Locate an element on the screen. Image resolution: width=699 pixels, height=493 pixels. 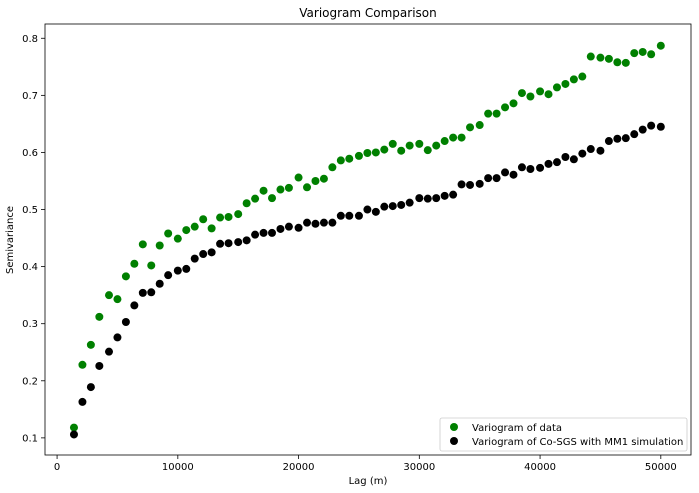
y-axis: 0.1 0.2 0.3 0.4 0.5 0.6 0.7 0.8 is located at coordinates (33, 239).